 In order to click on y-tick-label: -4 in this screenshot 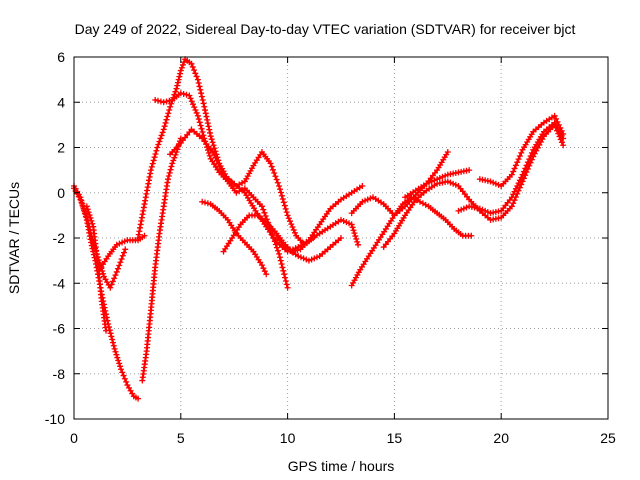, I will do `click(59, 283)`.